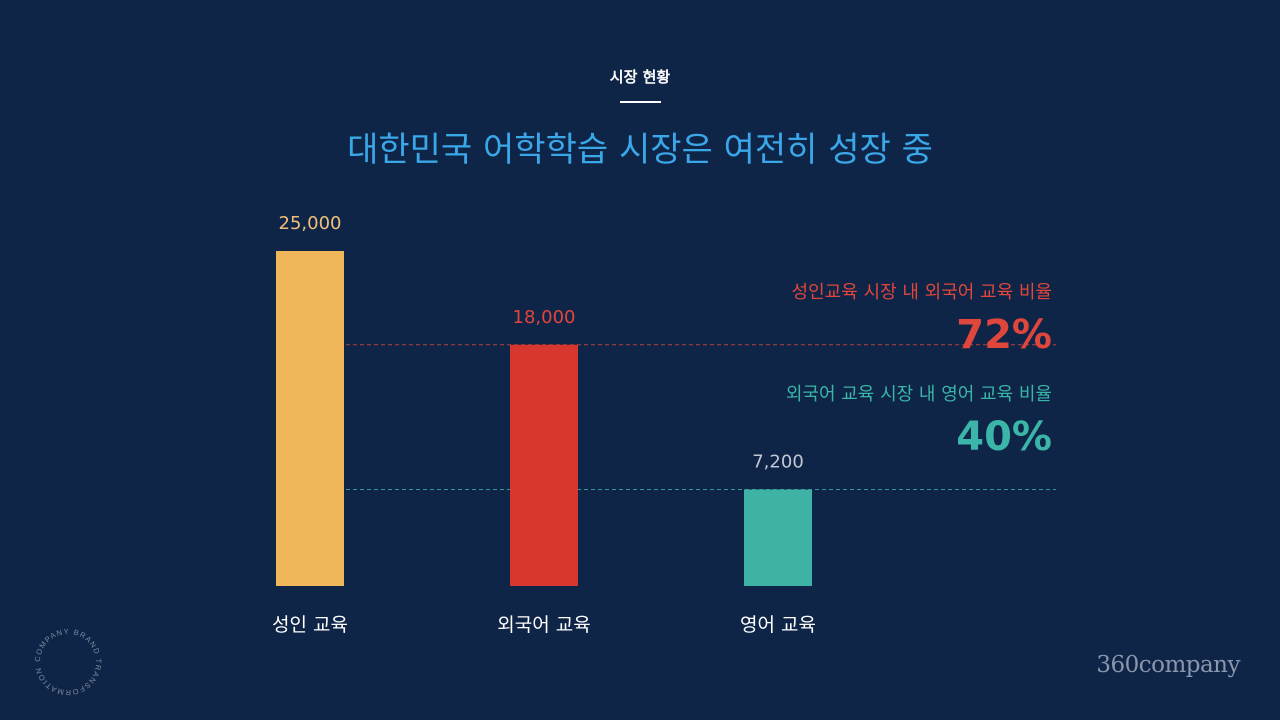  I want to click on svg-text: COMPANY BRAND TRANSFORMATION, so click(68, 662).